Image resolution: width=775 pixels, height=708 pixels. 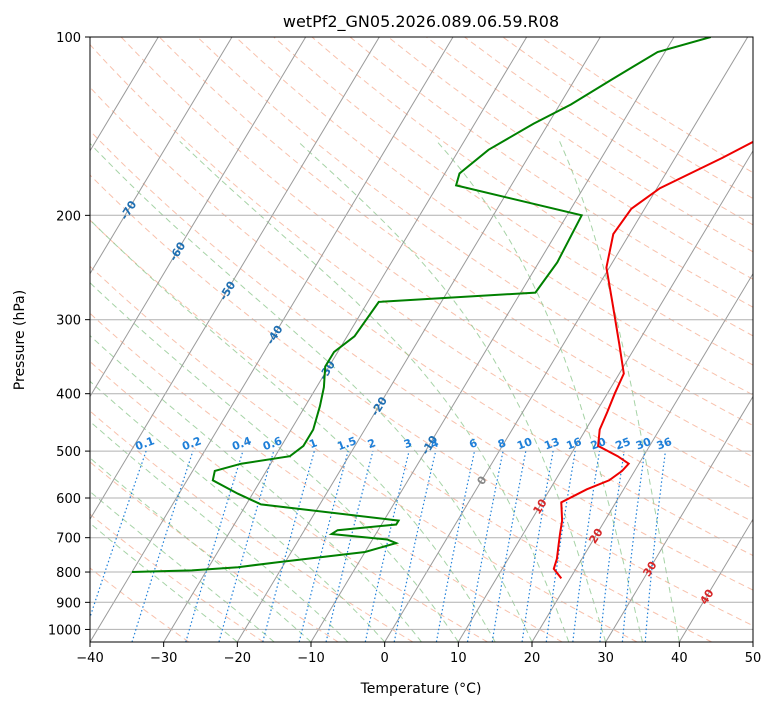 I want to click on y-tick-label: 500, so click(x=68, y=452).